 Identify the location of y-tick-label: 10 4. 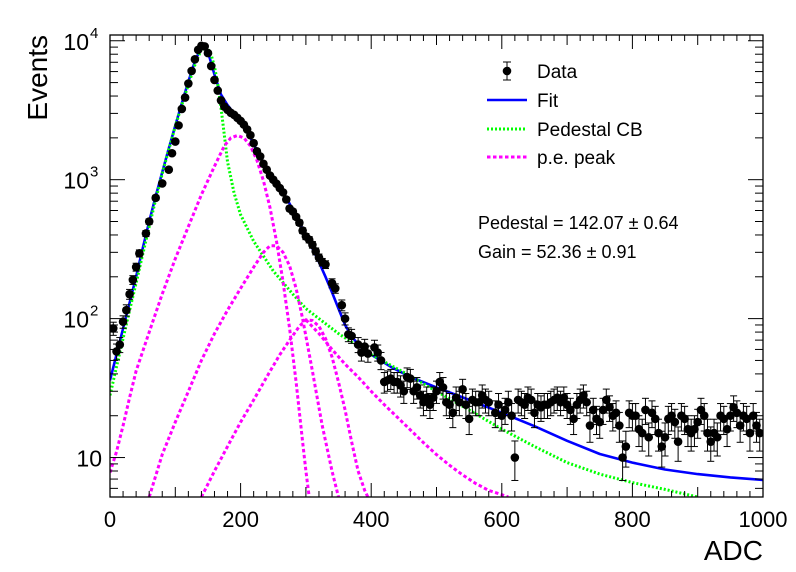
(80, 40).